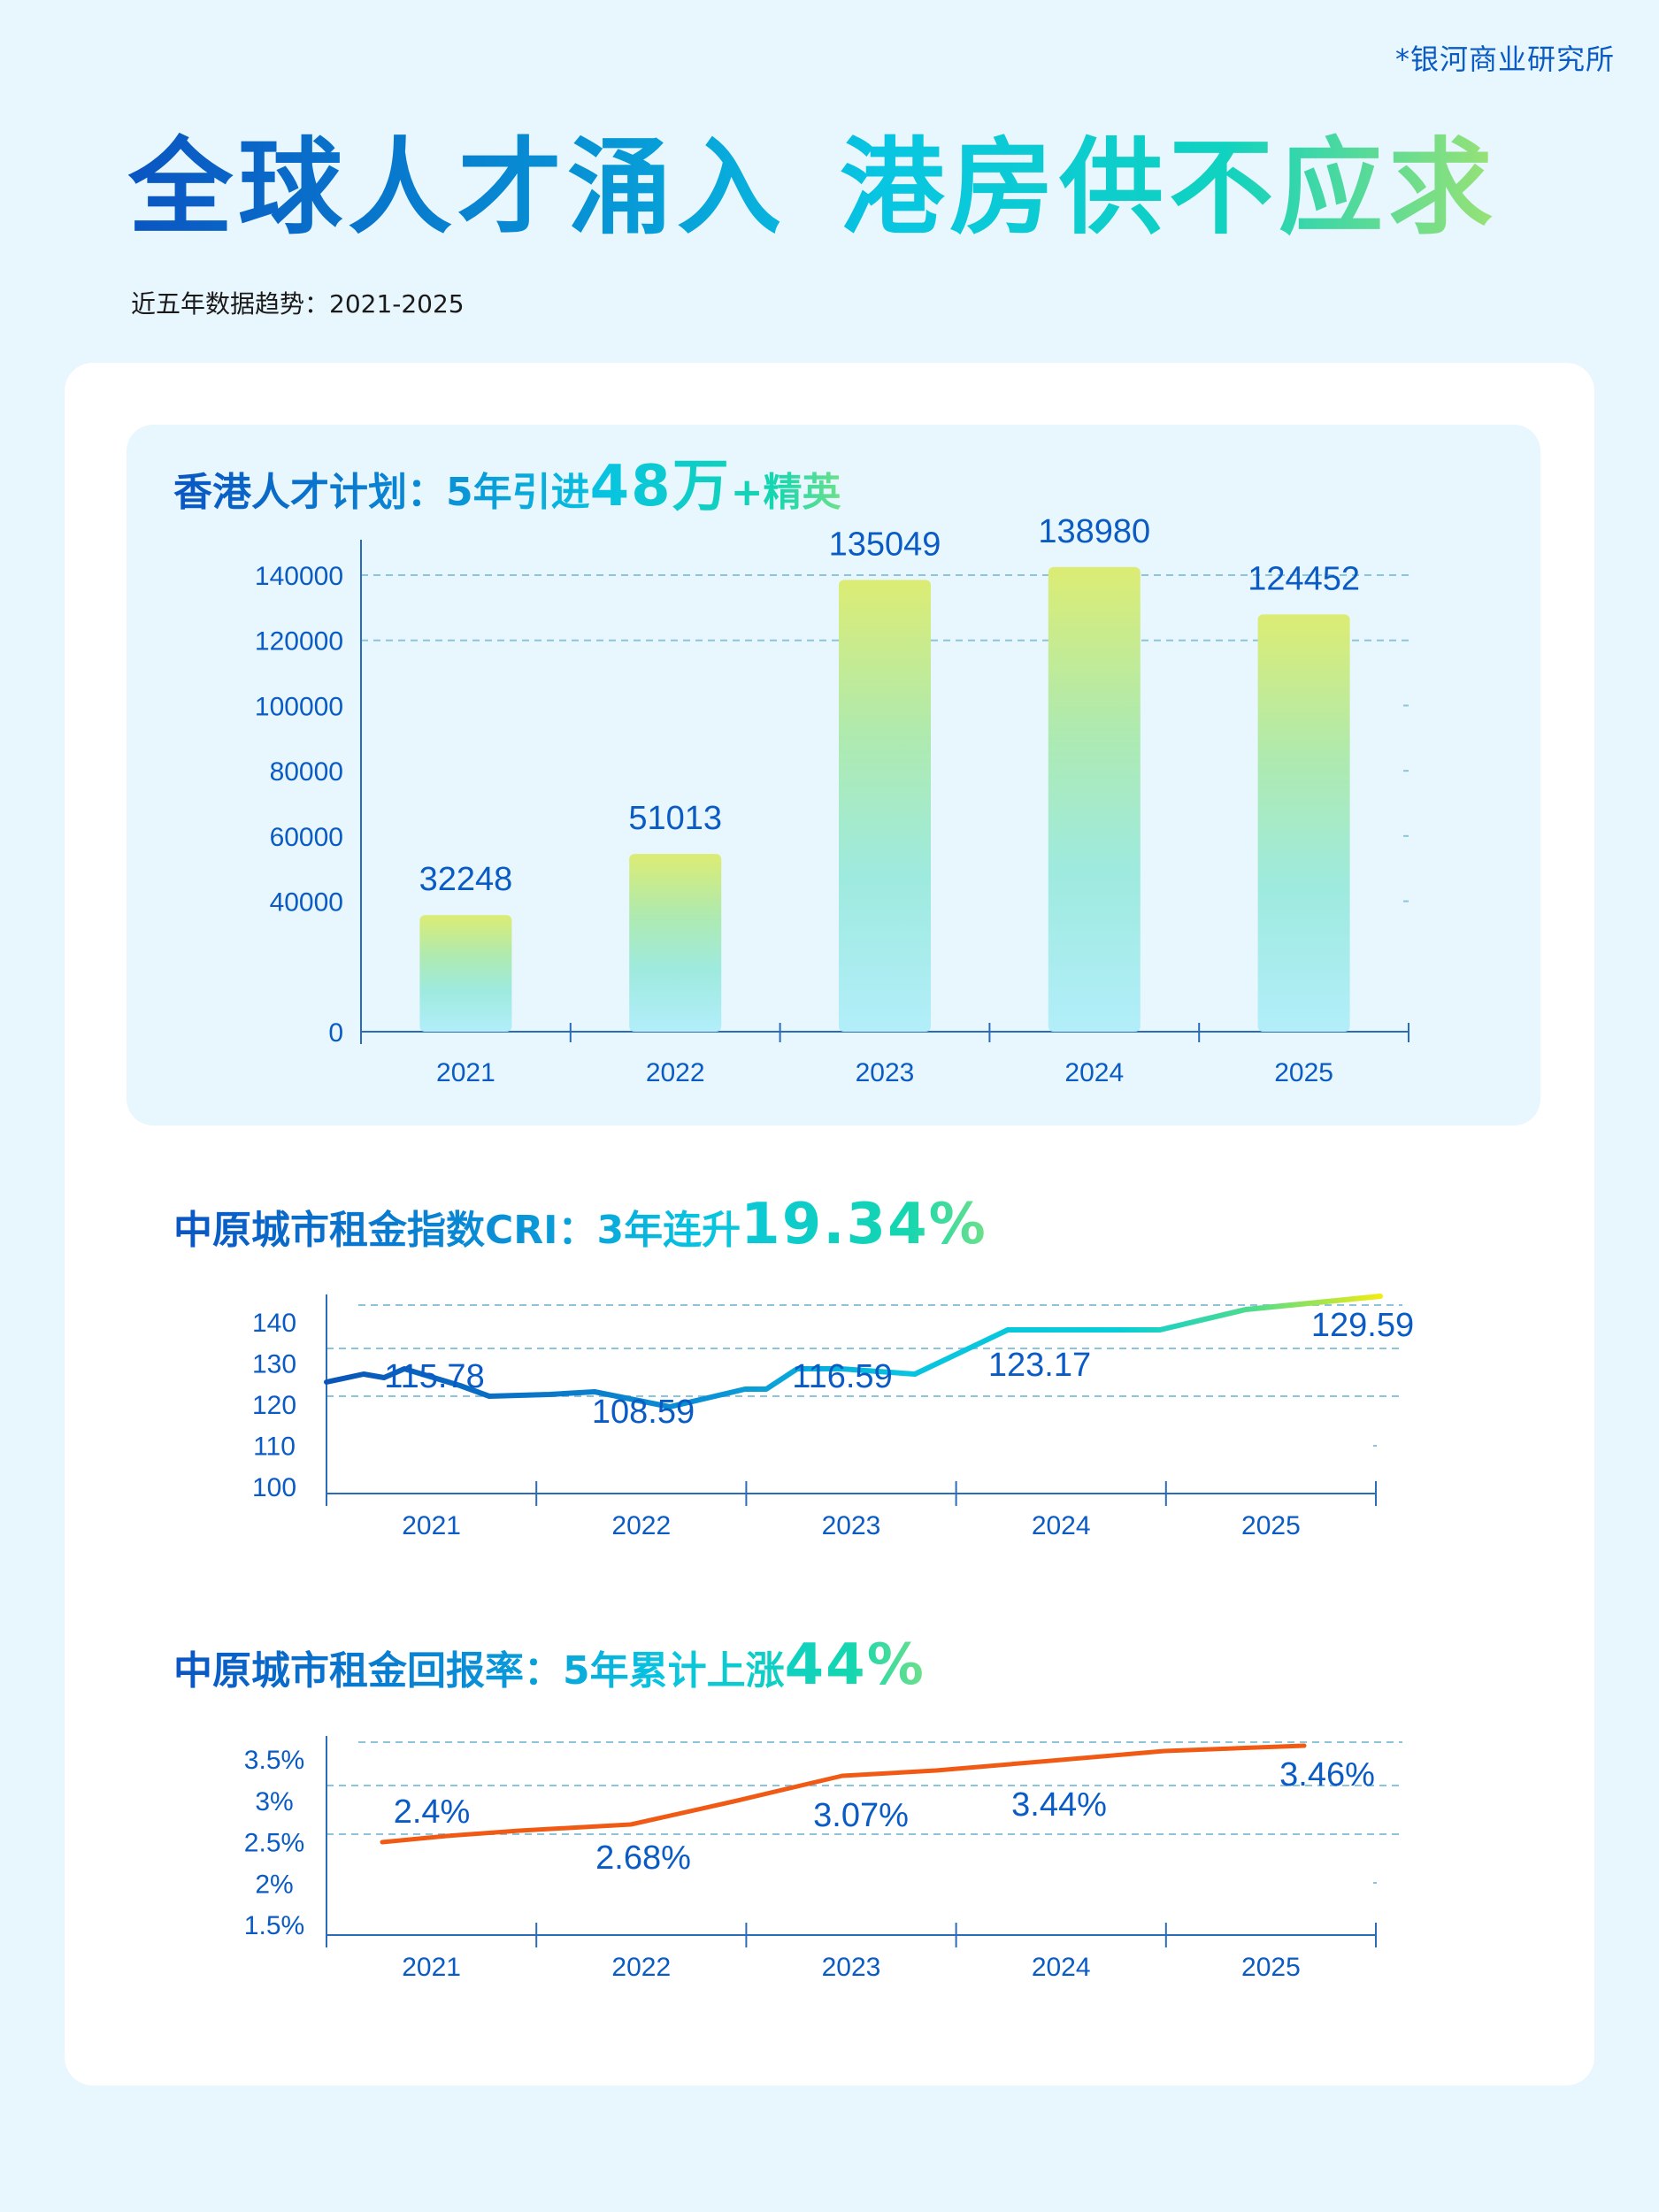  I want to click on y-tick-label: 80000, so click(306, 772).